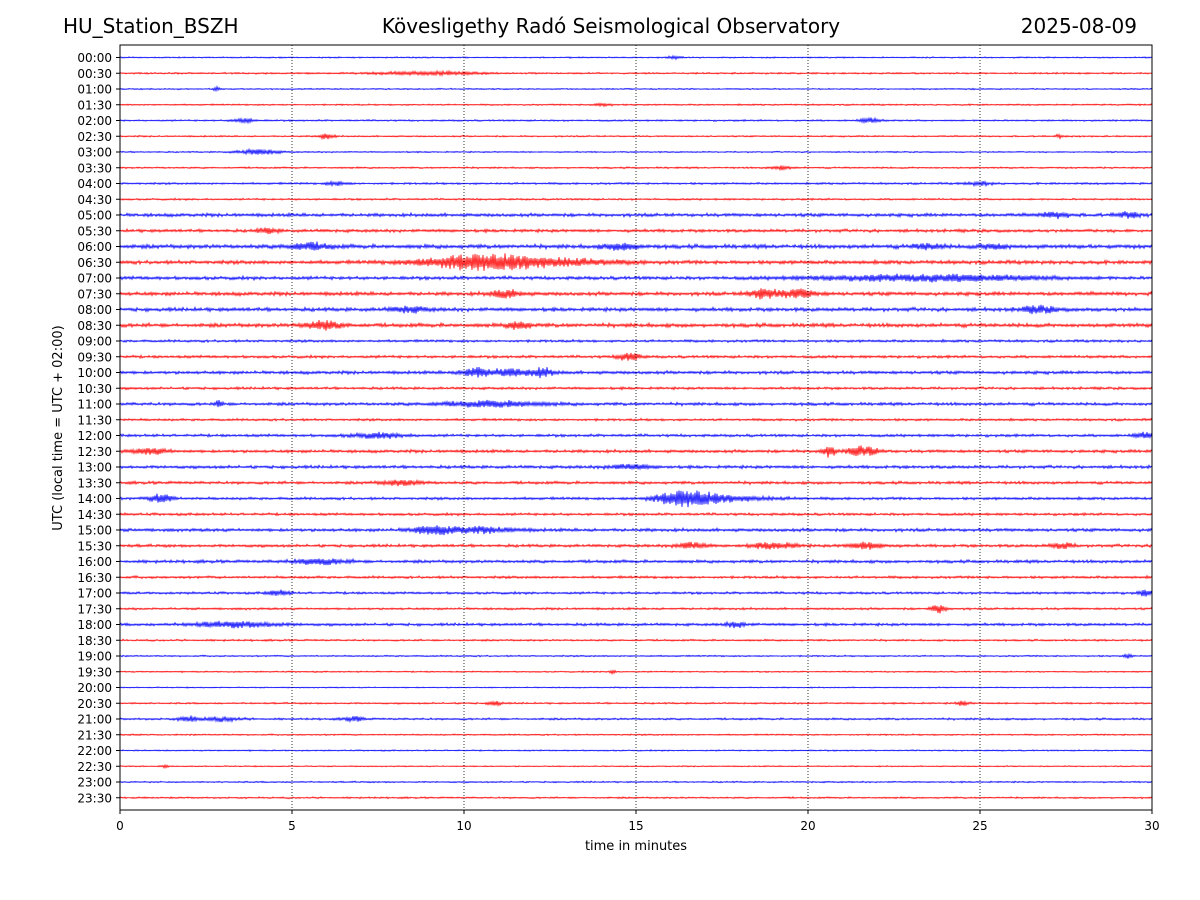 The image size is (1200, 900). What do you see at coordinates (807, 826) in the screenshot?
I see `x-tick-label: 20` at bounding box center [807, 826].